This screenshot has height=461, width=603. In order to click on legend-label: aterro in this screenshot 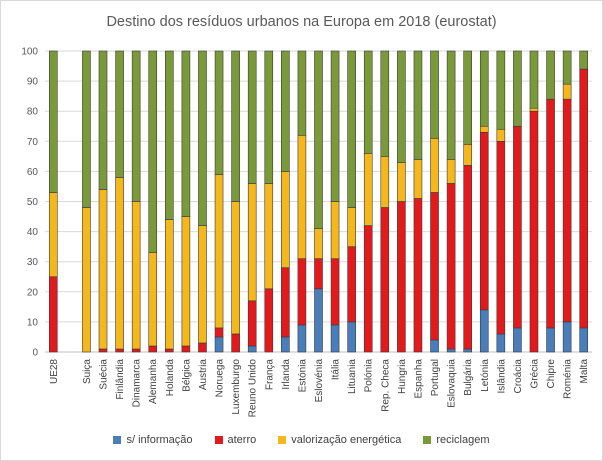, I will do `click(242, 440)`.